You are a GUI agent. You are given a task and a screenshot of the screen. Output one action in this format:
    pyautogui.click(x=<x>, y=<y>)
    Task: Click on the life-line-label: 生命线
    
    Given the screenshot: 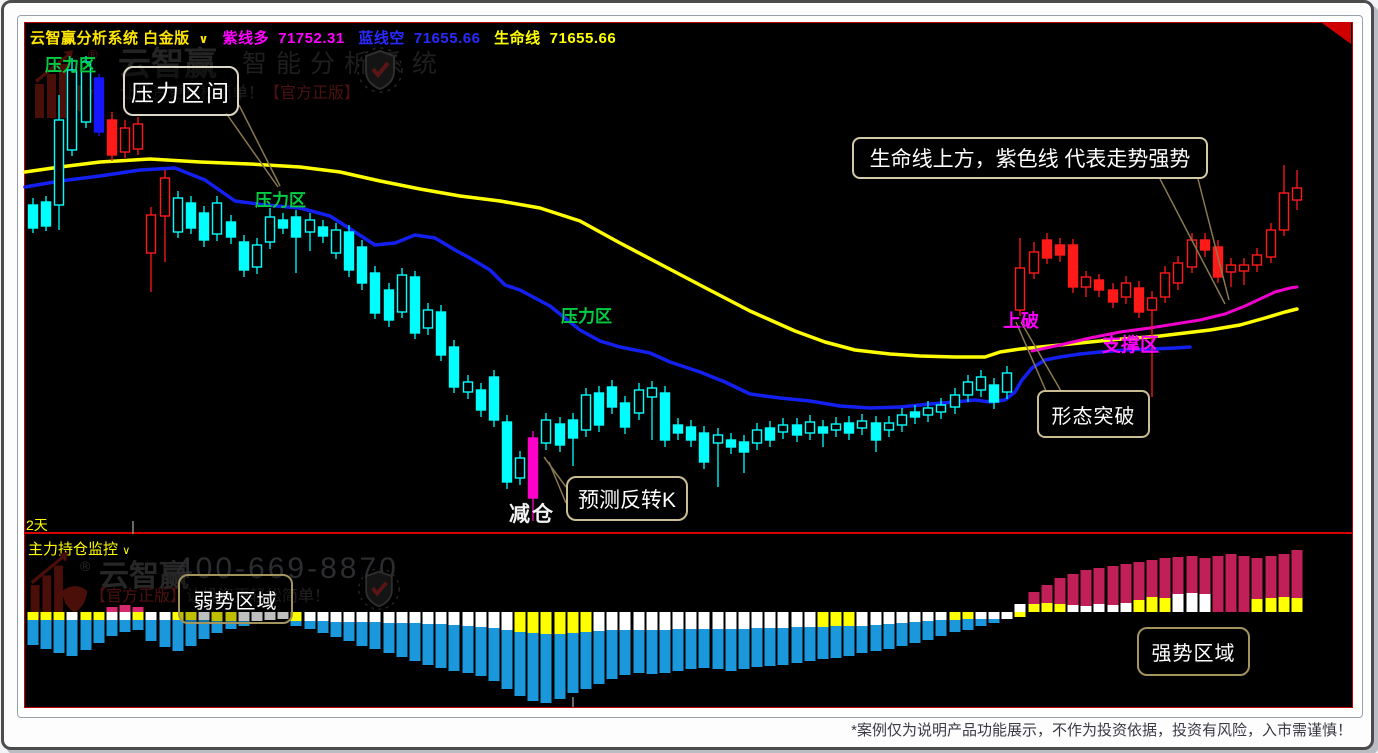 What is the action you would take?
    pyautogui.click(x=517, y=38)
    